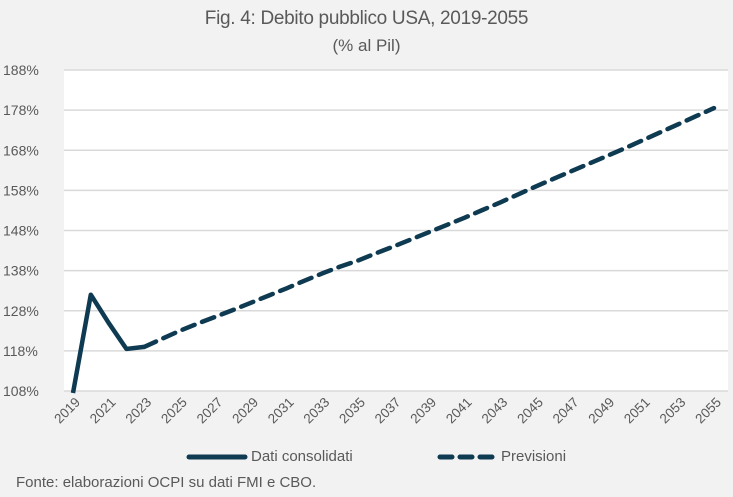 This screenshot has width=733, height=497. I want to click on x-tick-label: 2037, so click(388, 411).